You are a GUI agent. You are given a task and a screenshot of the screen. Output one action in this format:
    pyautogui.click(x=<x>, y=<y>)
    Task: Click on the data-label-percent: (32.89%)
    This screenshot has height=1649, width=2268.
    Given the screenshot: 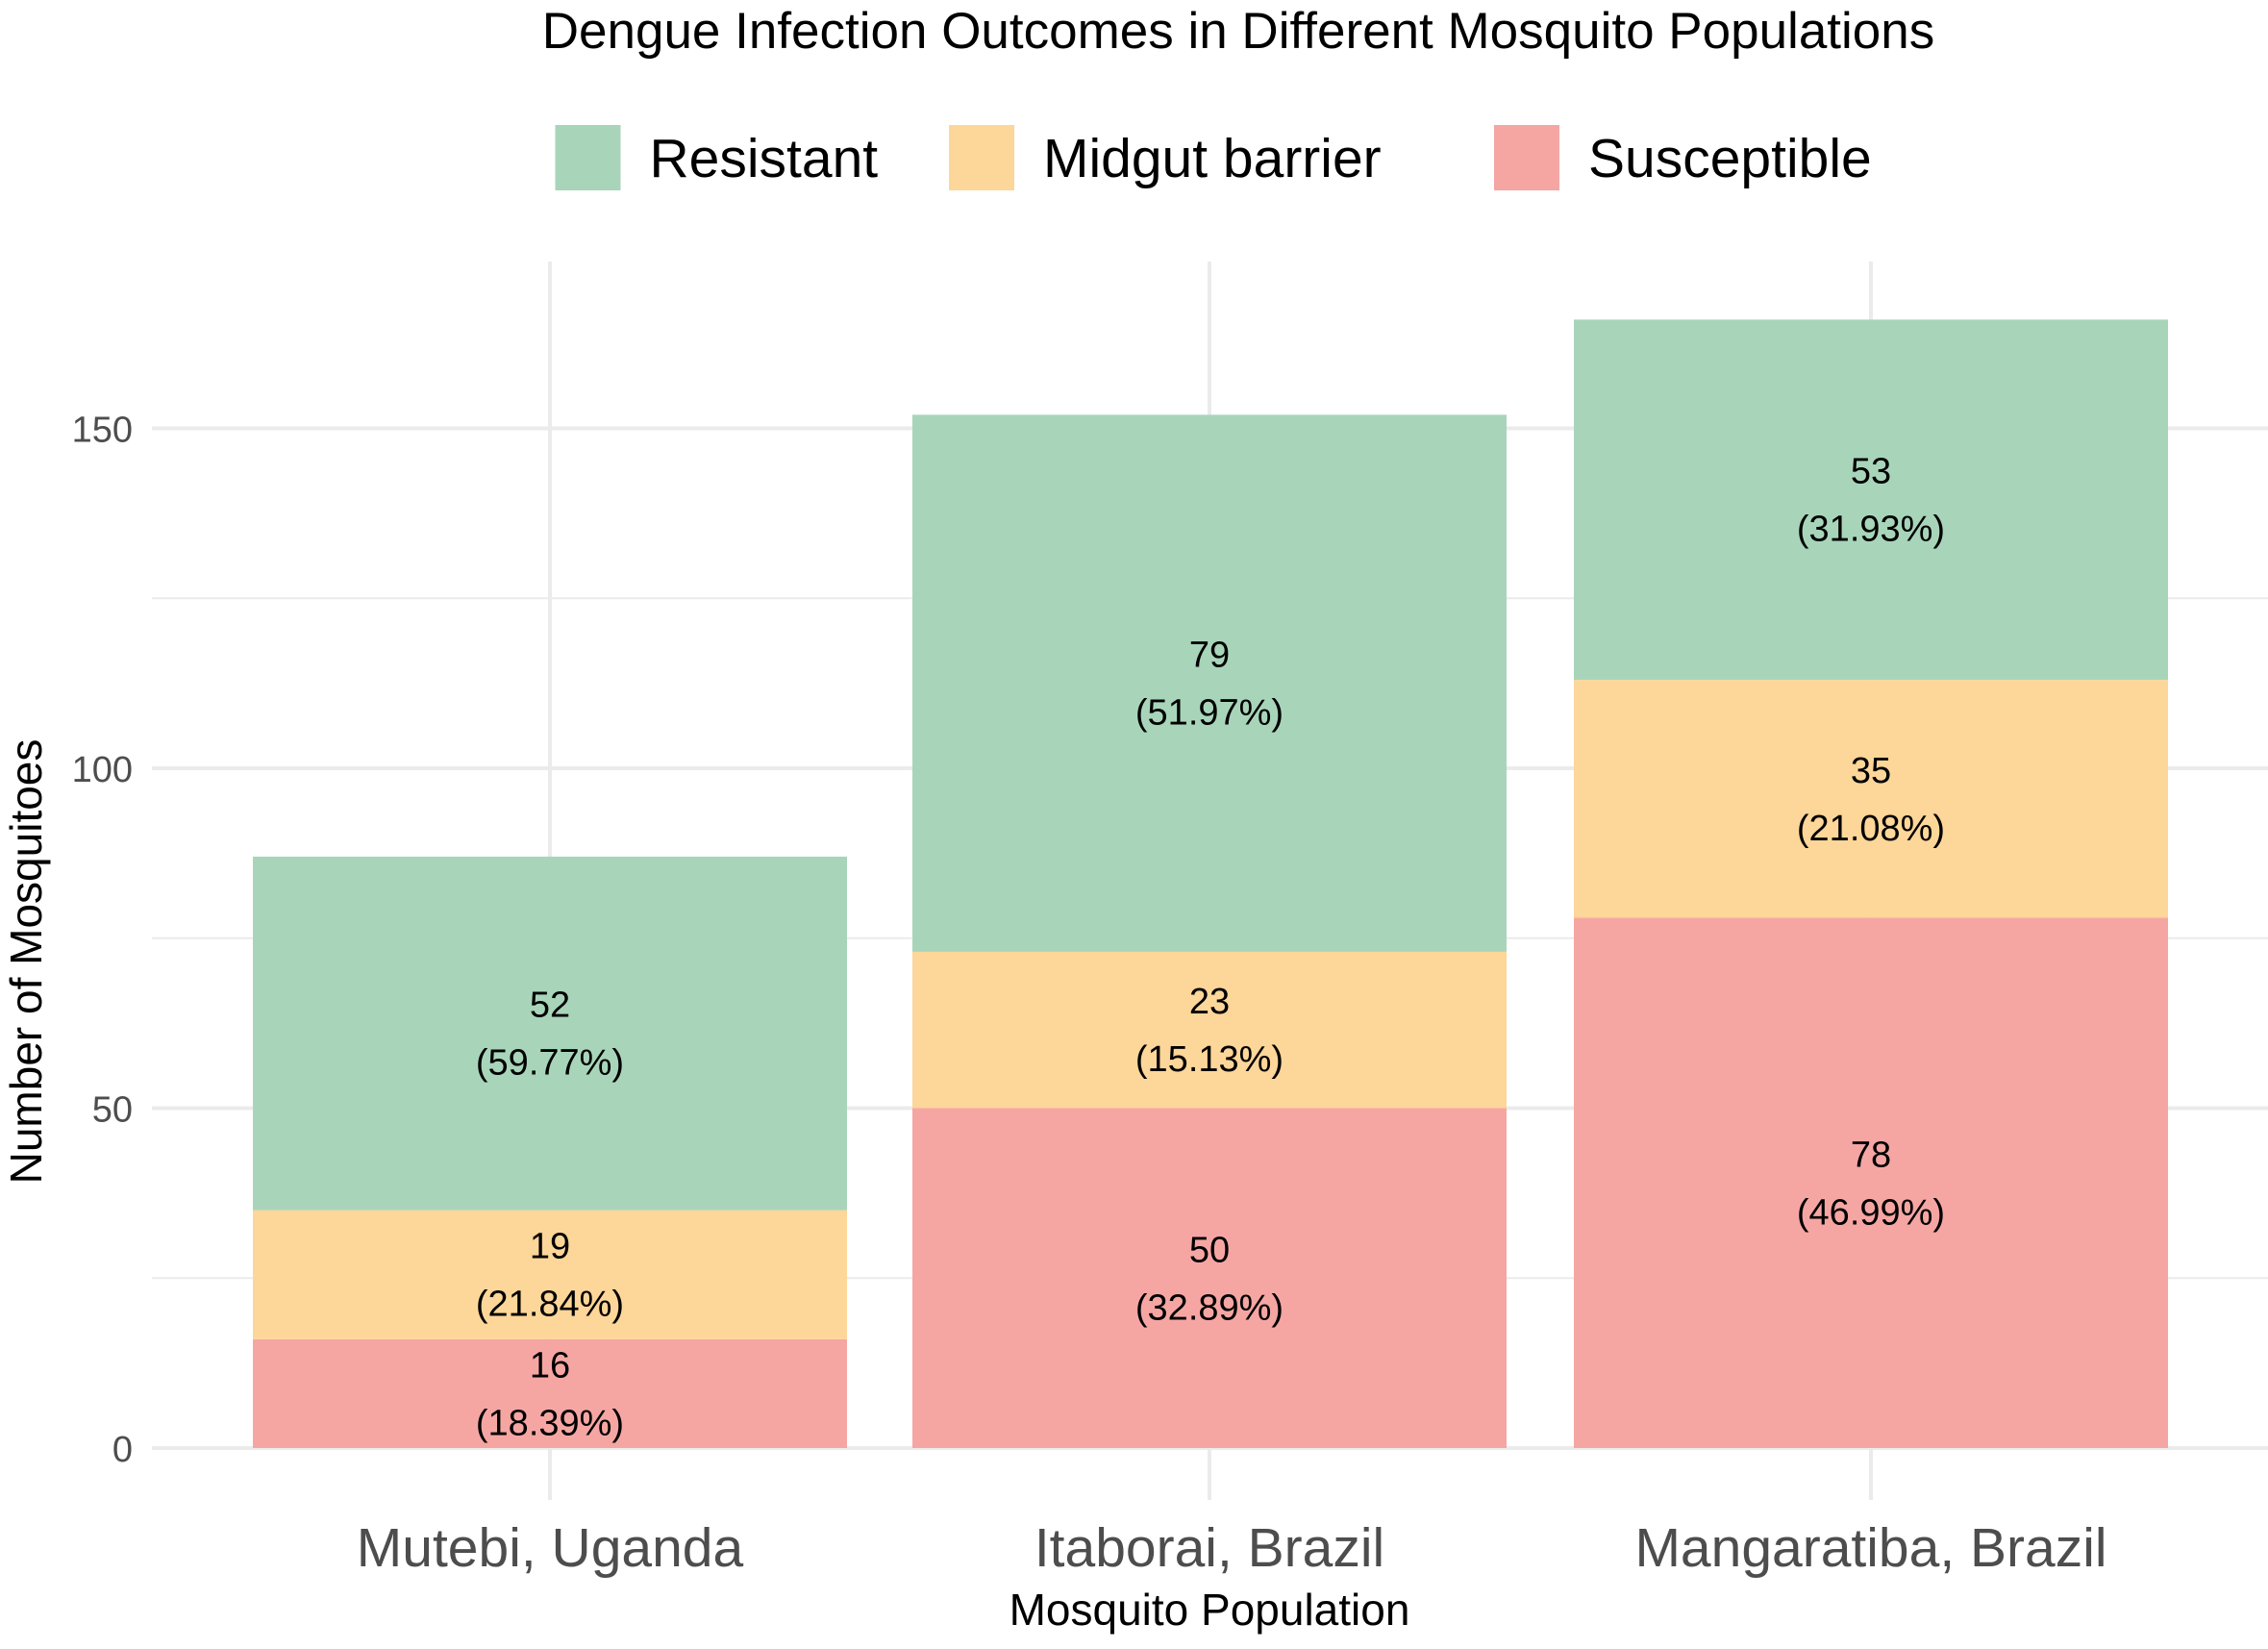 What is the action you would take?
    pyautogui.click(x=1209, y=1307)
    